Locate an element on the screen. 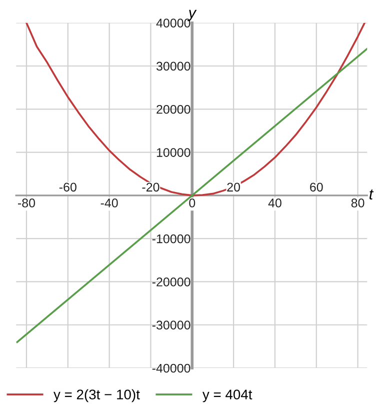 This screenshot has height=408, width=384. y-tick-label: -30000 is located at coordinates (171, 325).